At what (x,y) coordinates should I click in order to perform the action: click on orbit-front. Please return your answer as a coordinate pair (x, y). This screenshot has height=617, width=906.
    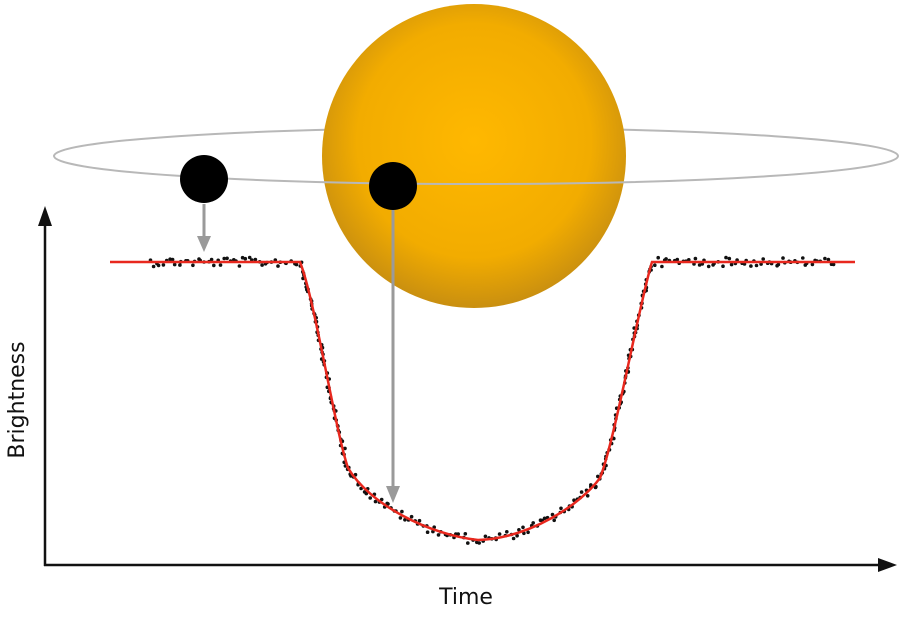
    Looking at the image, I should click on (476, 170).